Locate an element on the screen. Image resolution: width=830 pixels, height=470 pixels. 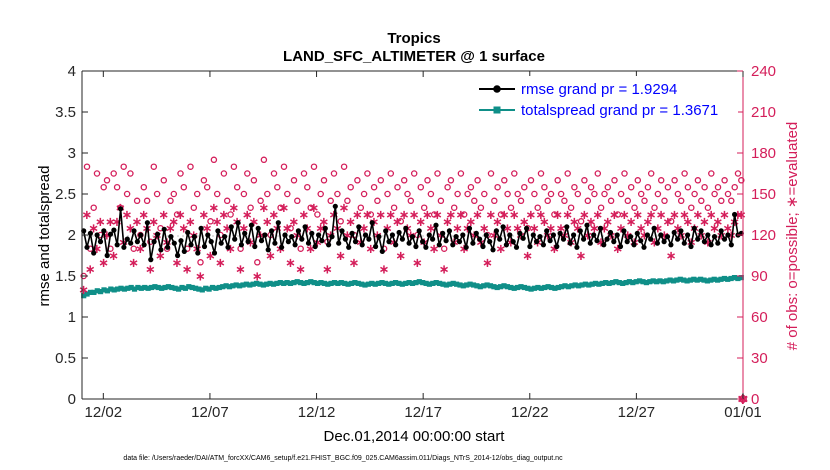
chart-title-line1: Tropics is located at coordinates (413, 38).